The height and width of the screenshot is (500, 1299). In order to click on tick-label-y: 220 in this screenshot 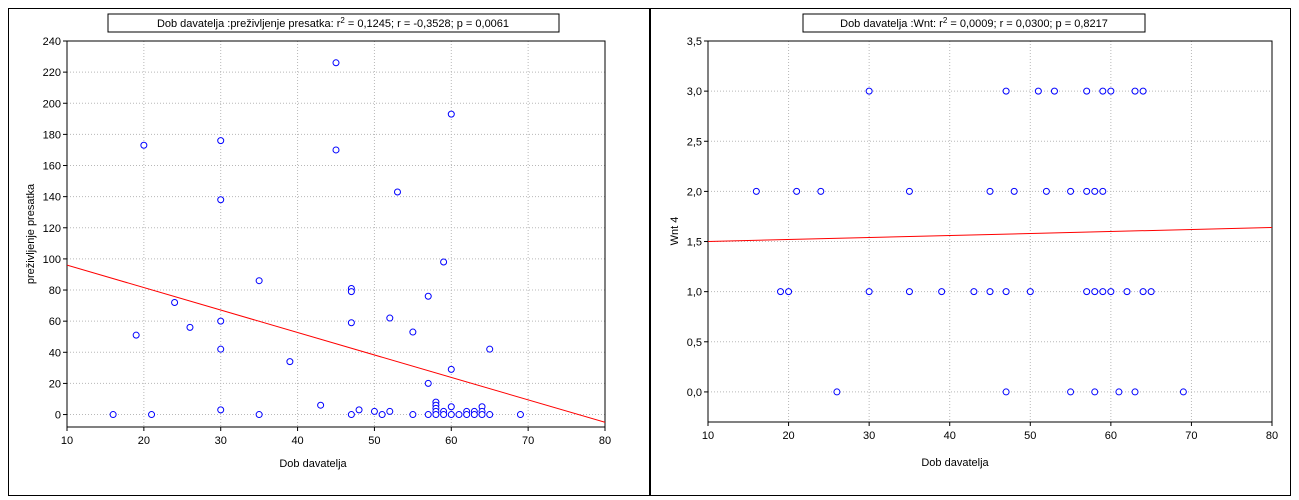, I will do `click(52, 73)`.